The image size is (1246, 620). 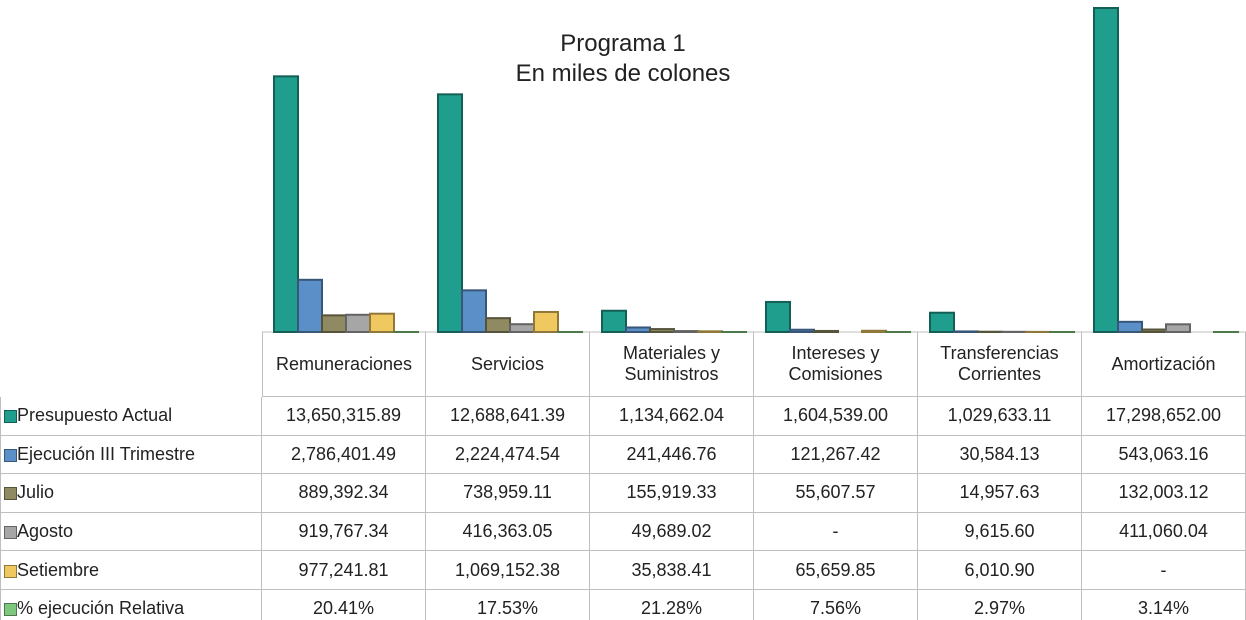 What do you see at coordinates (836, 455) in the screenshot?
I see `table-cell: 121,267.42` at bounding box center [836, 455].